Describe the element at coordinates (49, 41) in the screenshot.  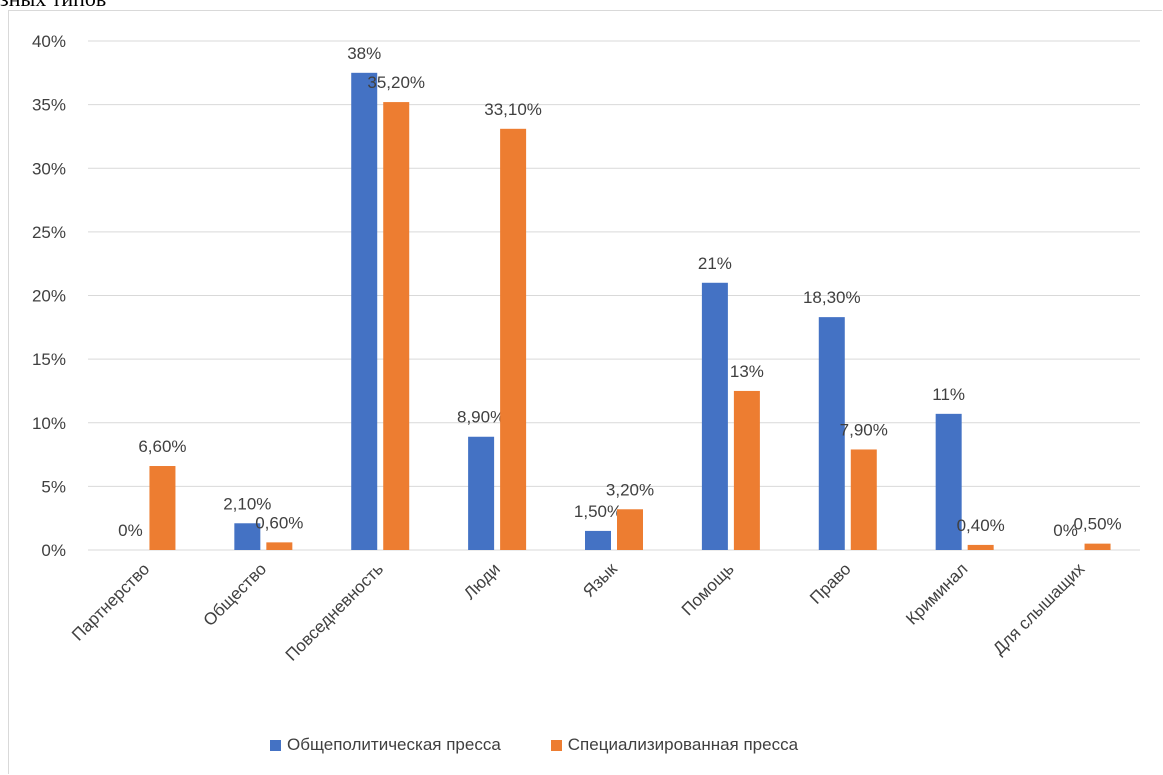
I see `y-tick-label: 40%` at that location.